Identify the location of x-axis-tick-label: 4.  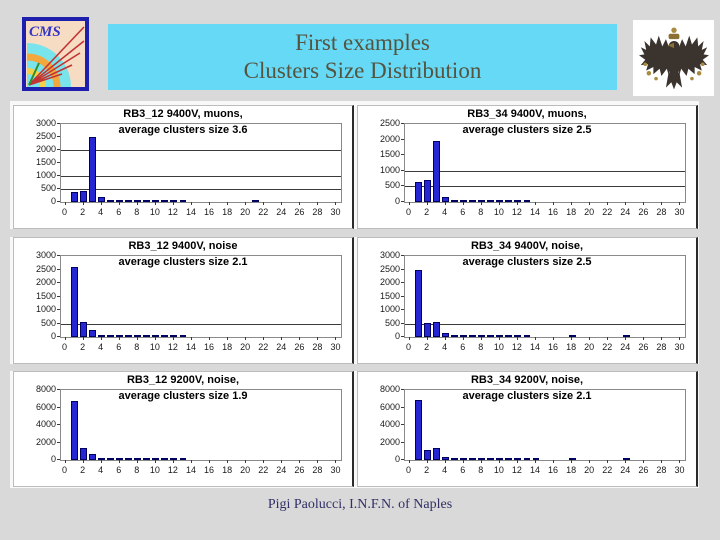
(445, 347).